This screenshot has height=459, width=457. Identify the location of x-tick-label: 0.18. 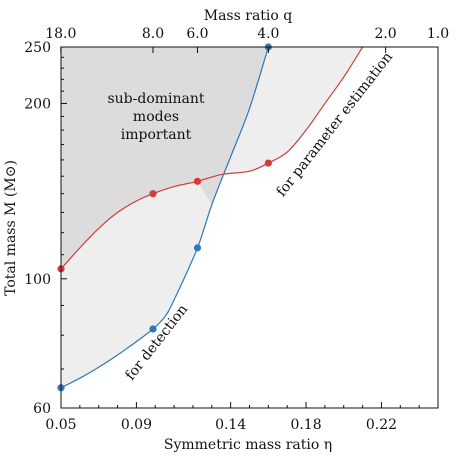
(305, 425).